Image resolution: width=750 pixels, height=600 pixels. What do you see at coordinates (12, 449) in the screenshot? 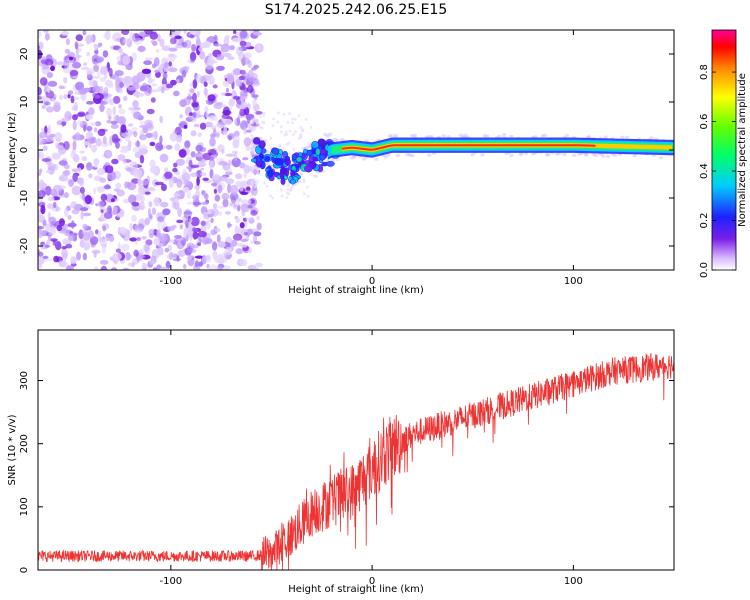
I see `snr-y-label: SNR (10 * v/v)` at bounding box center [12, 449].